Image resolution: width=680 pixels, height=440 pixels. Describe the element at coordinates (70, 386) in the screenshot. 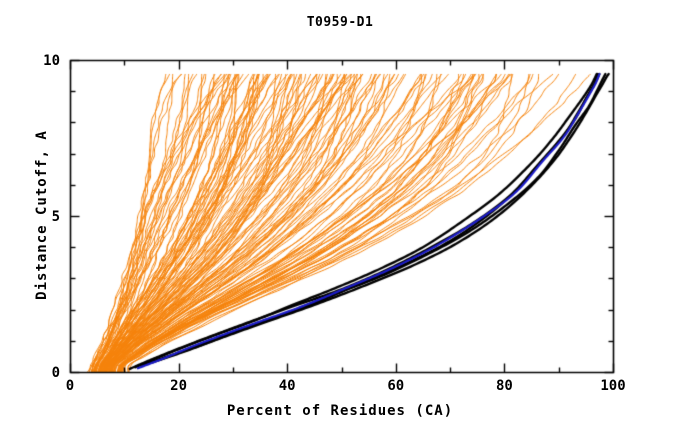

I see `x-tick-label-0: 0` at that location.